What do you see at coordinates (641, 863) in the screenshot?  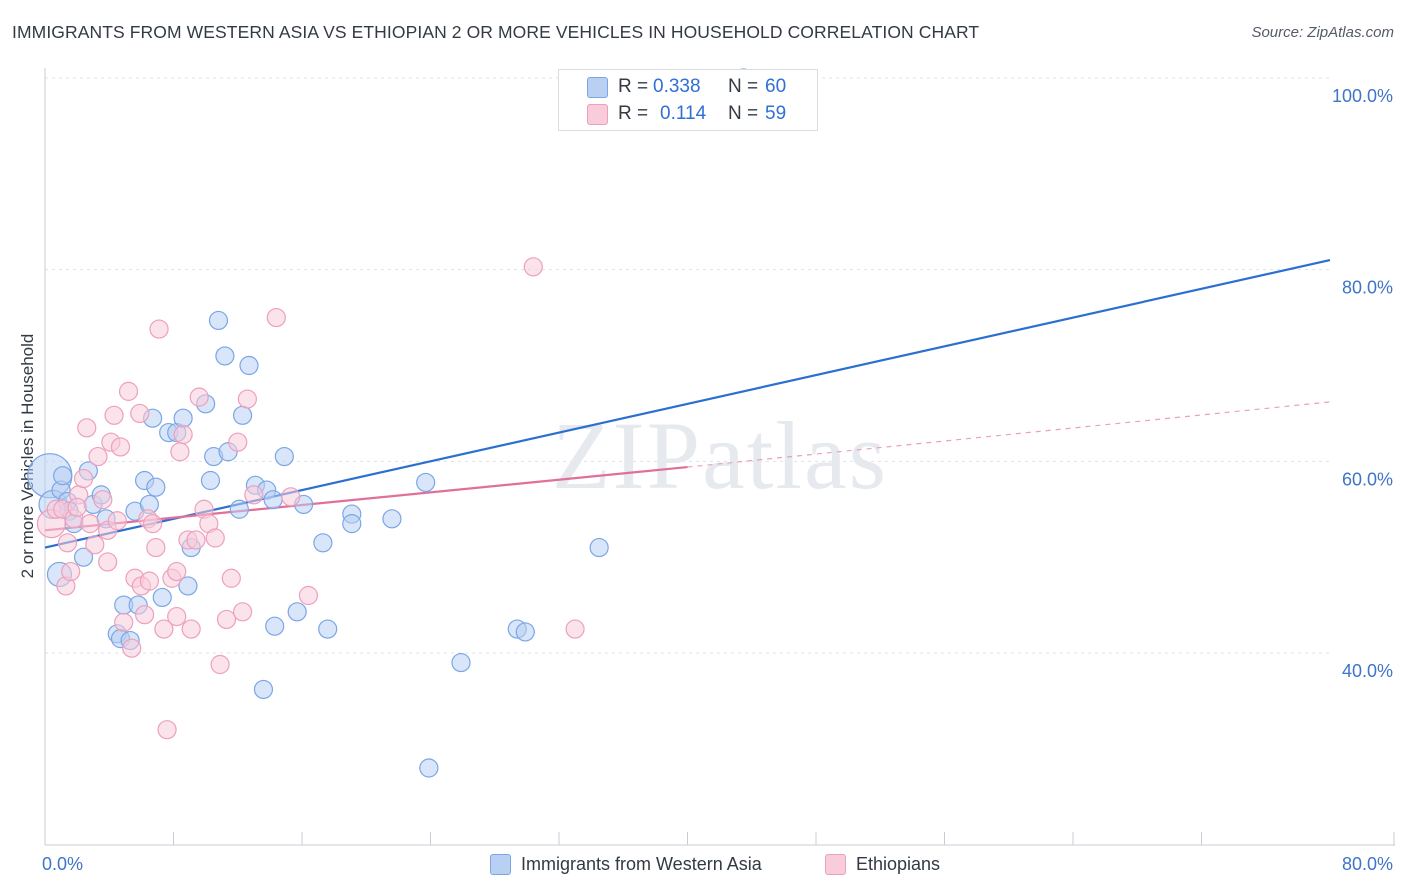 I see `series-legend-label: Immigrants from Western Asia` at bounding box center [641, 863].